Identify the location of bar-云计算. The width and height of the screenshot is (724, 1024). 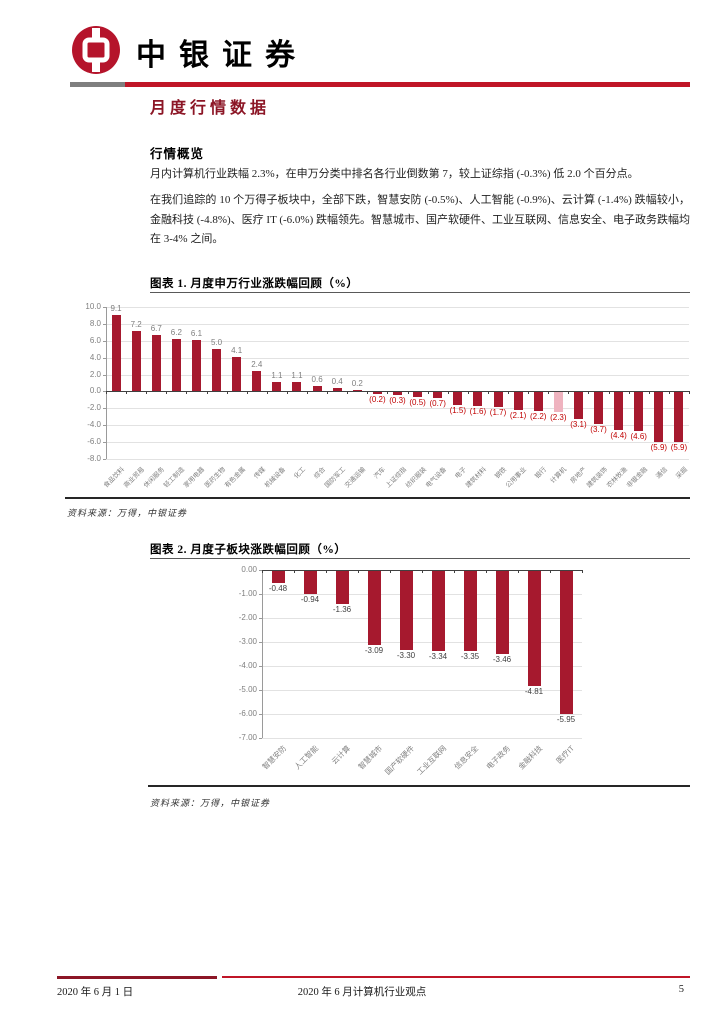
(342, 587).